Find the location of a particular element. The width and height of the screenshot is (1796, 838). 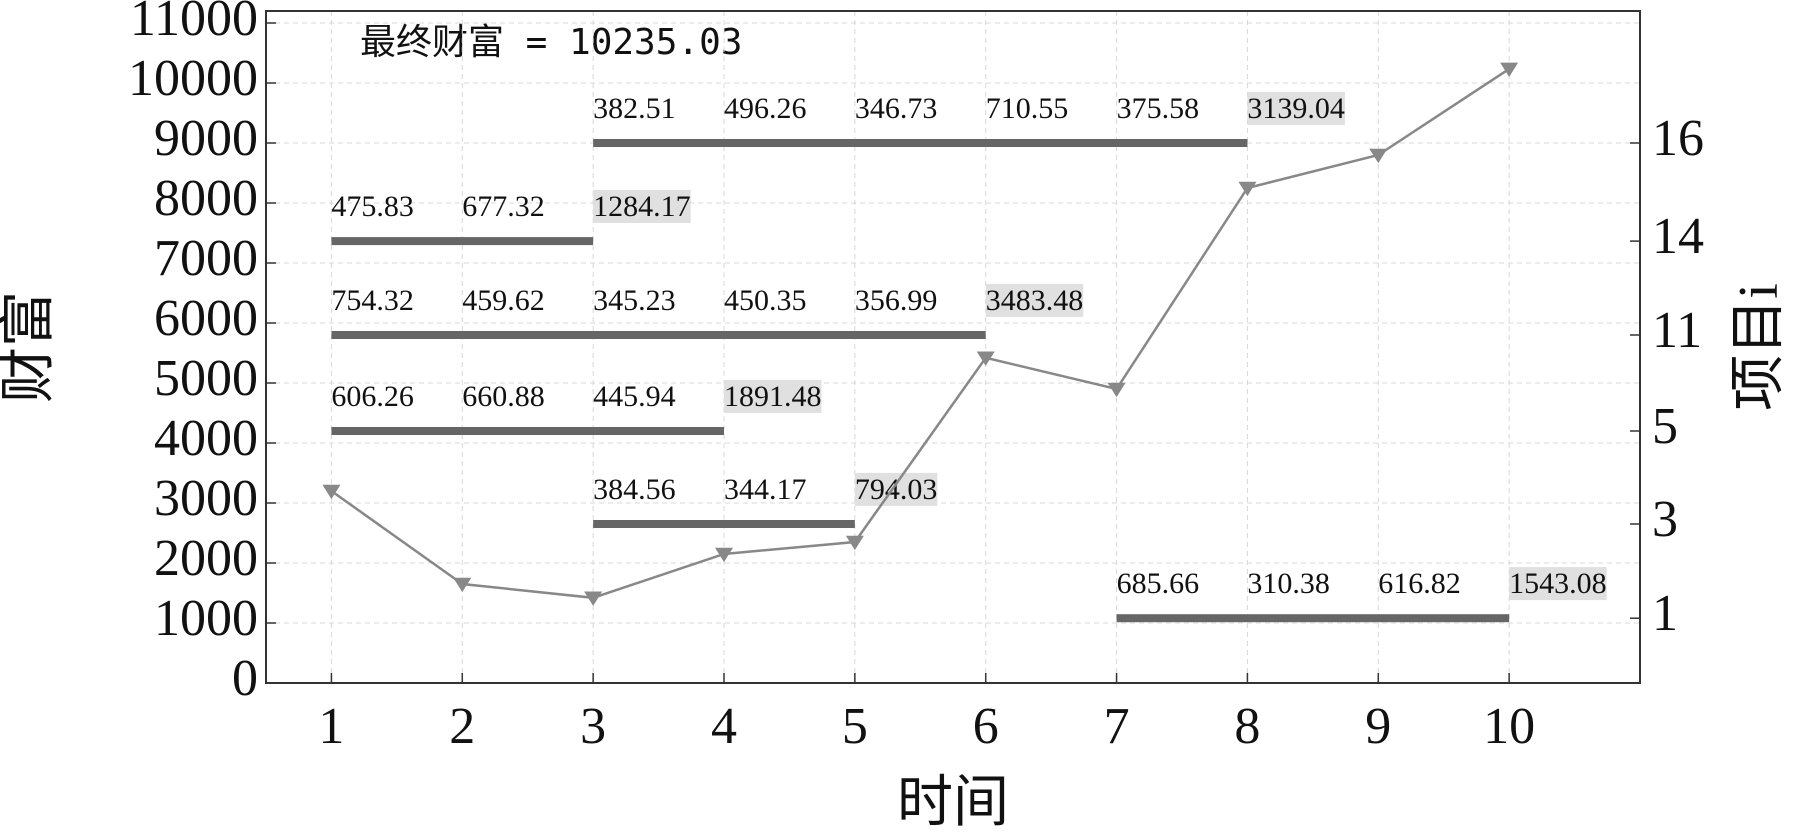

x-tick-label: 2 is located at coordinates (462, 726).